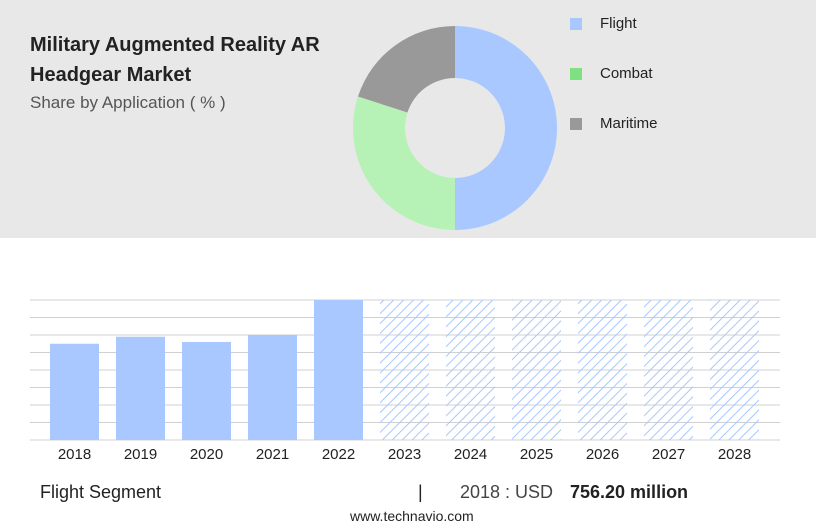  What do you see at coordinates (668, 454) in the screenshot?
I see `x-tick-label: 2027` at bounding box center [668, 454].